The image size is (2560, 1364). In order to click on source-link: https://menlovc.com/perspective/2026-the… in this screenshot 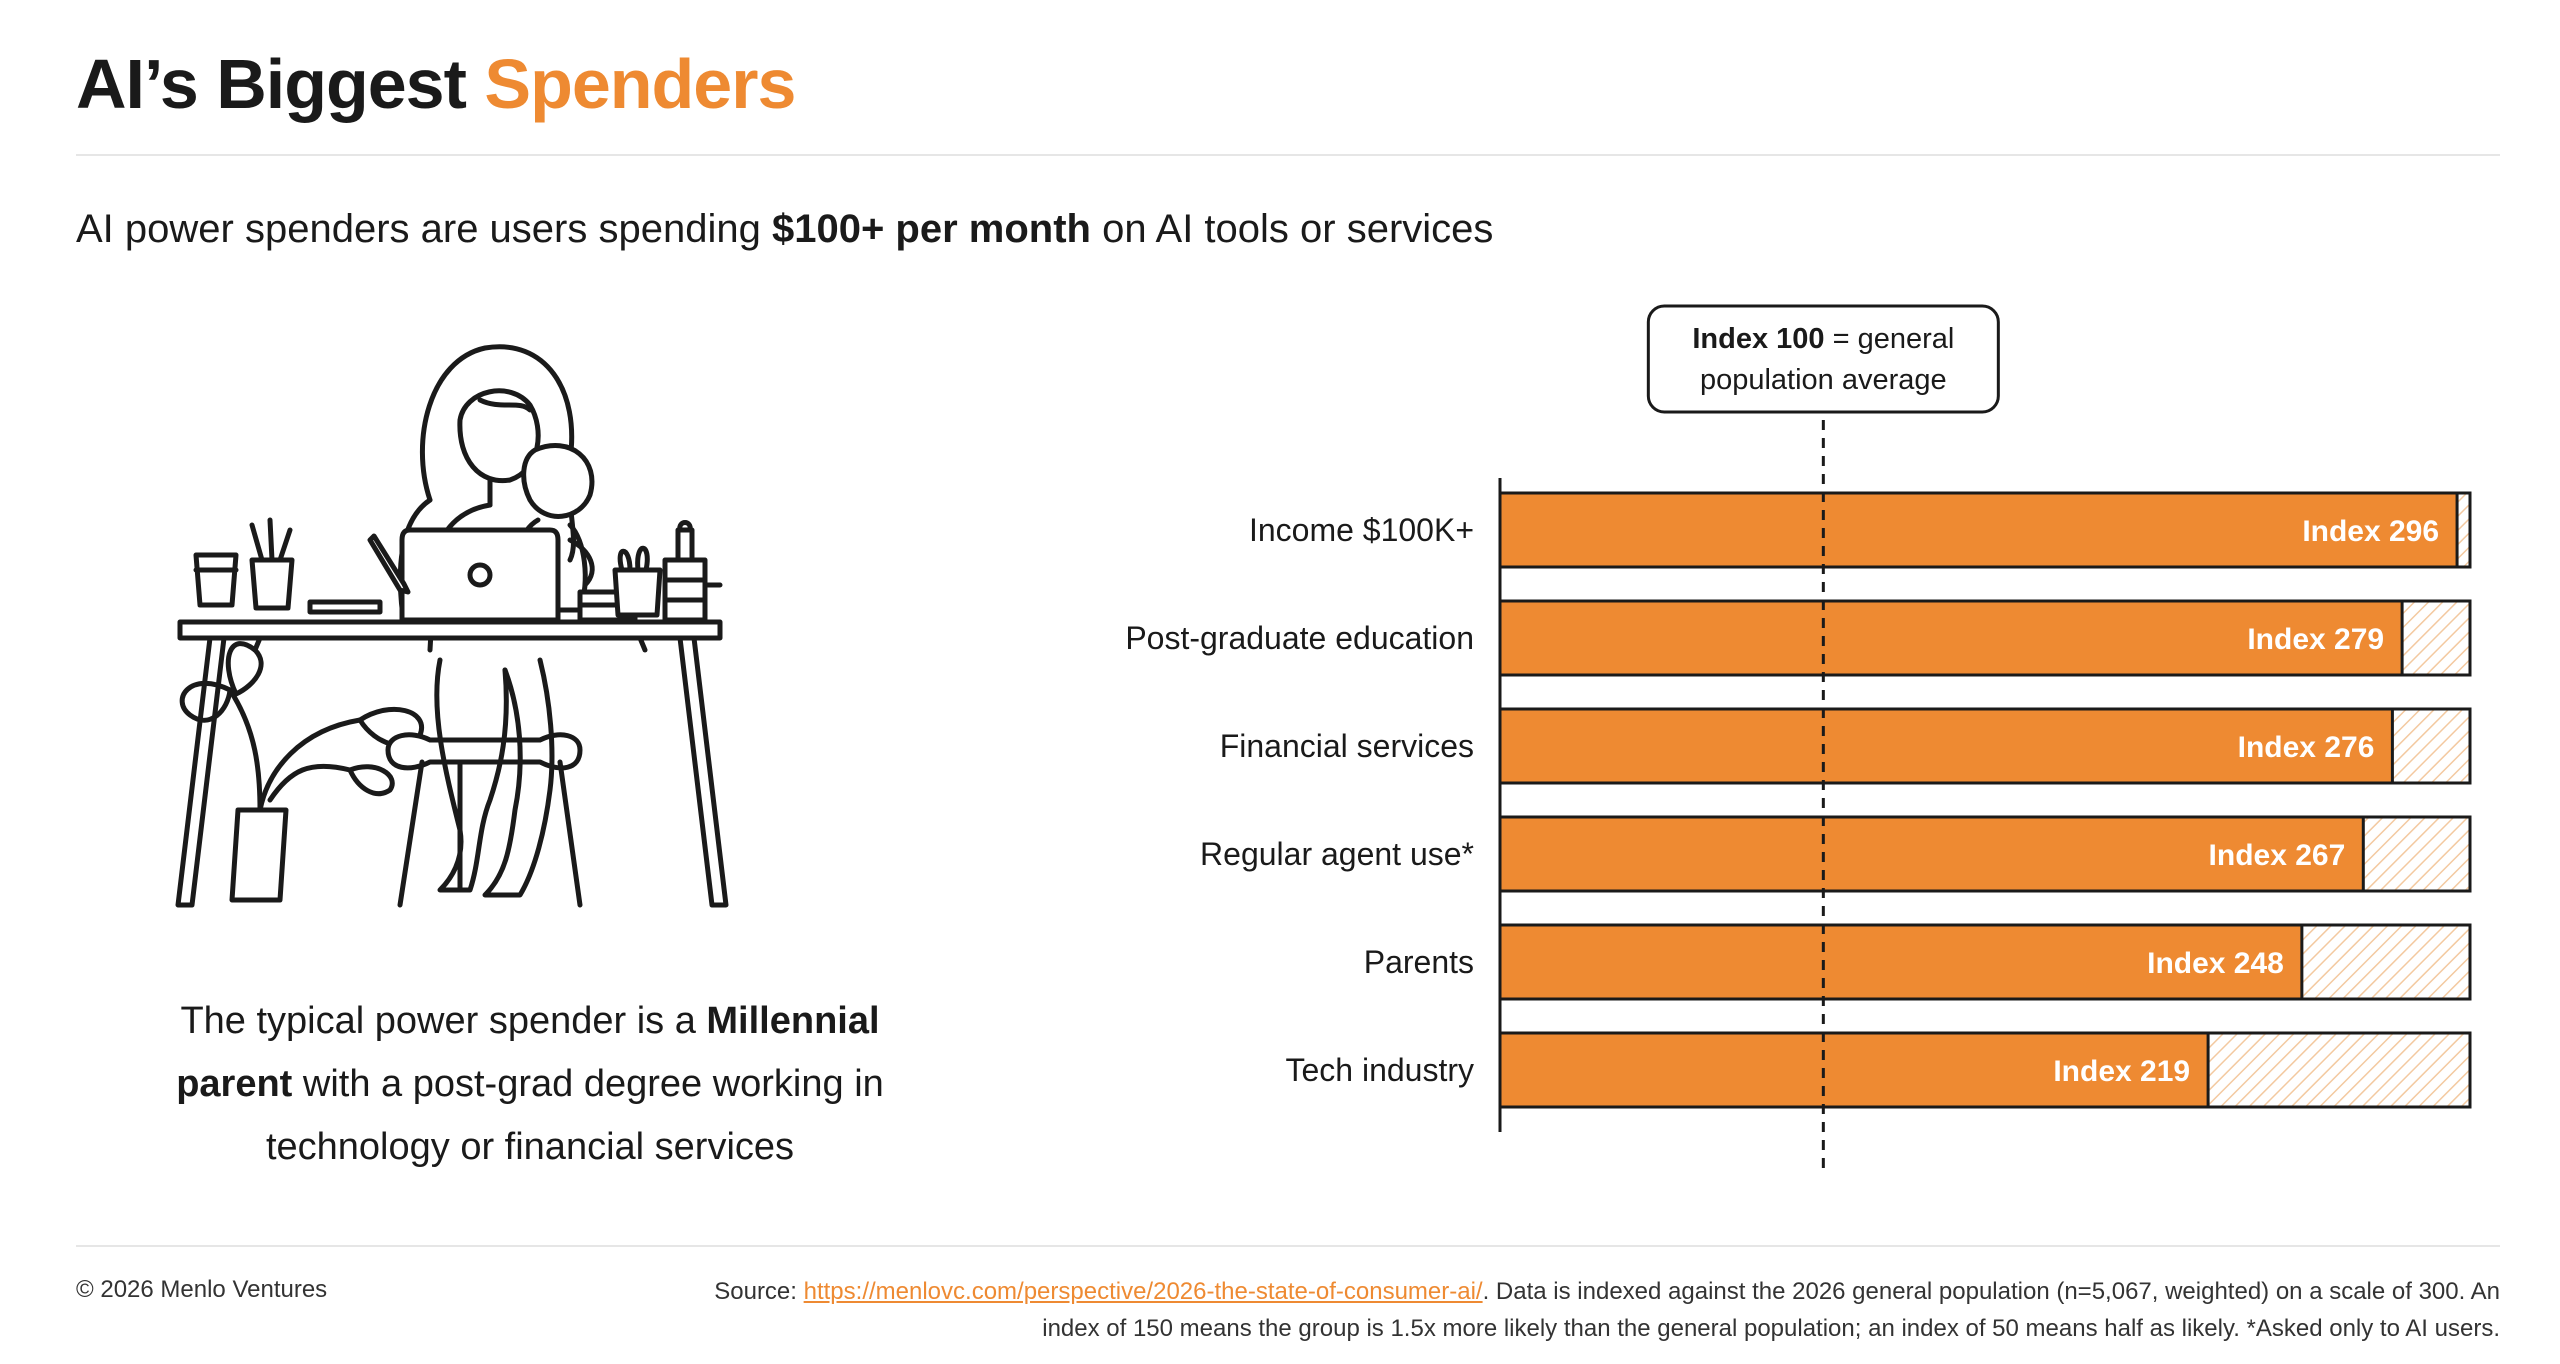, I will do `click(1143, 1291)`.